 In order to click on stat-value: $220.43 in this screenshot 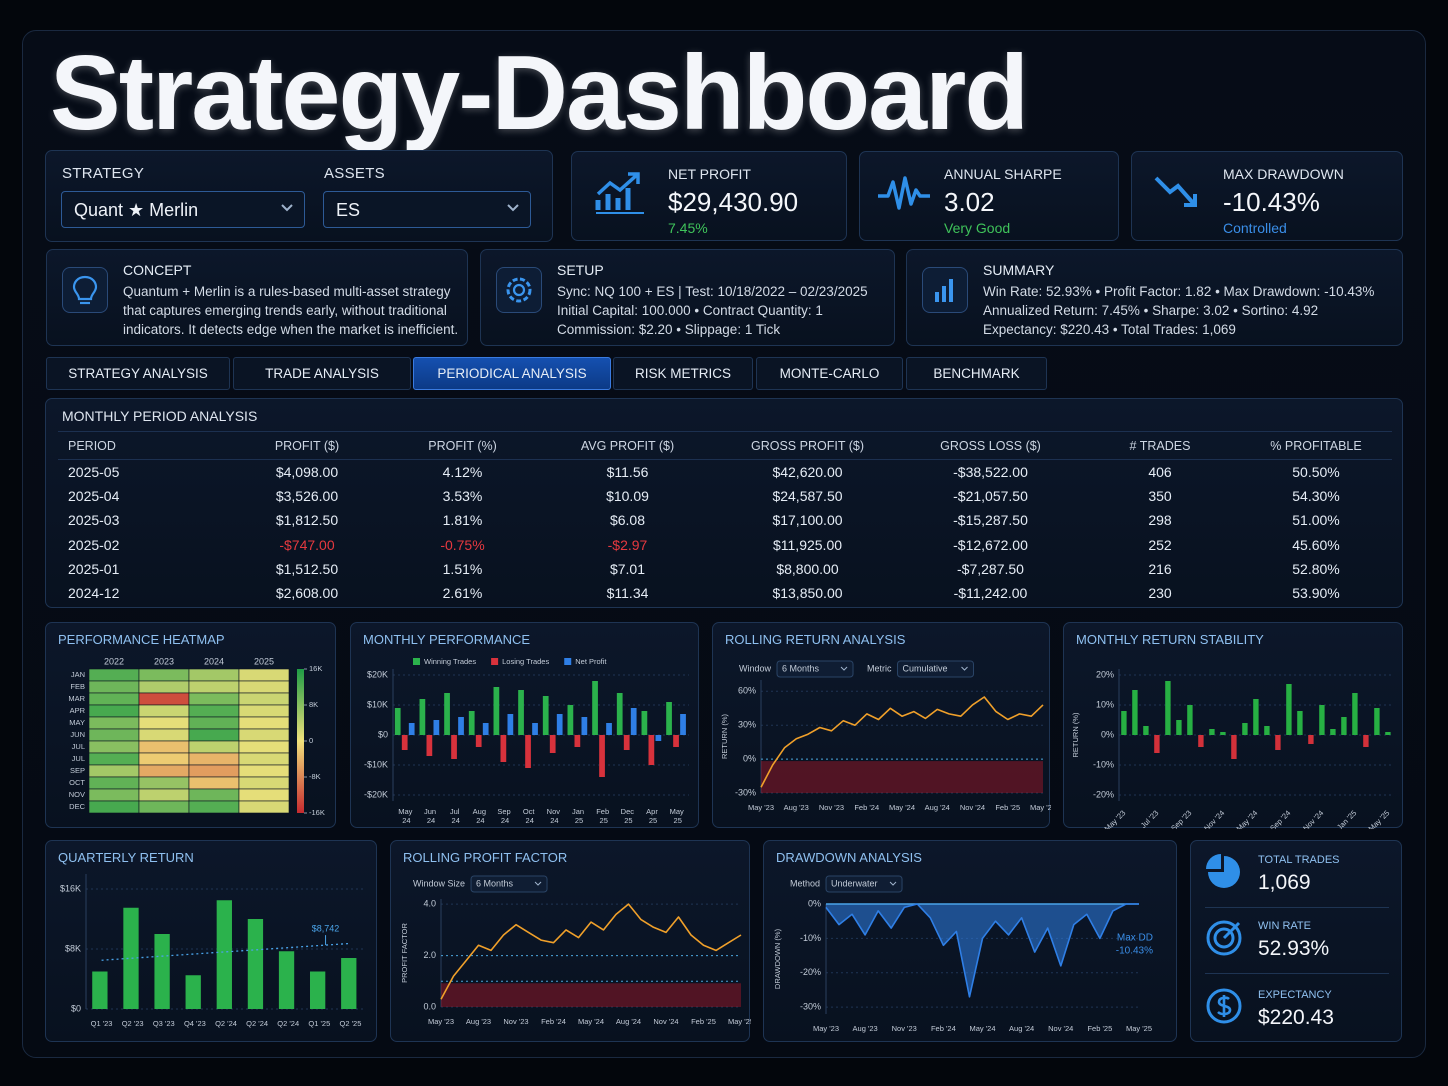, I will do `click(1296, 1017)`.